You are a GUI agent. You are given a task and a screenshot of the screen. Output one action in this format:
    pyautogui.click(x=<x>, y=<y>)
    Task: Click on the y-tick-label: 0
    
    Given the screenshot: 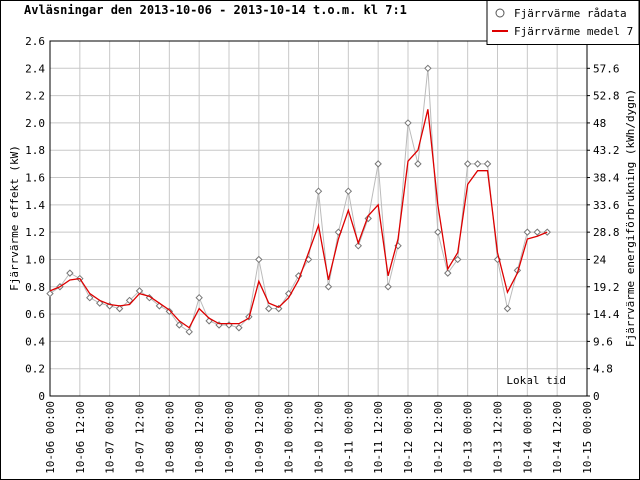 What is the action you would take?
    pyautogui.click(x=41, y=396)
    